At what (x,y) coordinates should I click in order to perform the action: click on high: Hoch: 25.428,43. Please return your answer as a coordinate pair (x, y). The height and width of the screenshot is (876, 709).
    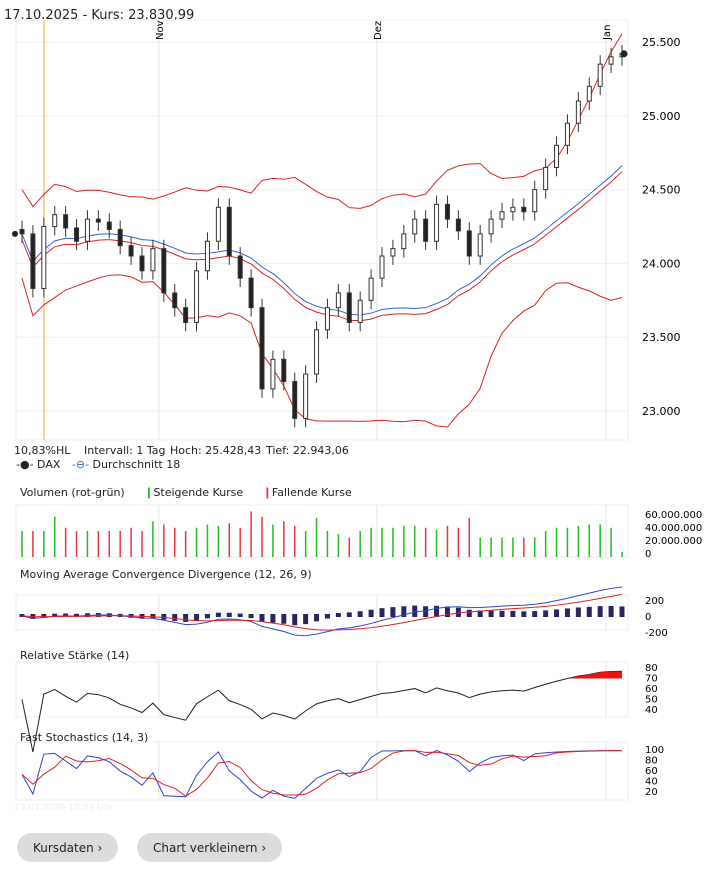
    Looking at the image, I should click on (216, 450).